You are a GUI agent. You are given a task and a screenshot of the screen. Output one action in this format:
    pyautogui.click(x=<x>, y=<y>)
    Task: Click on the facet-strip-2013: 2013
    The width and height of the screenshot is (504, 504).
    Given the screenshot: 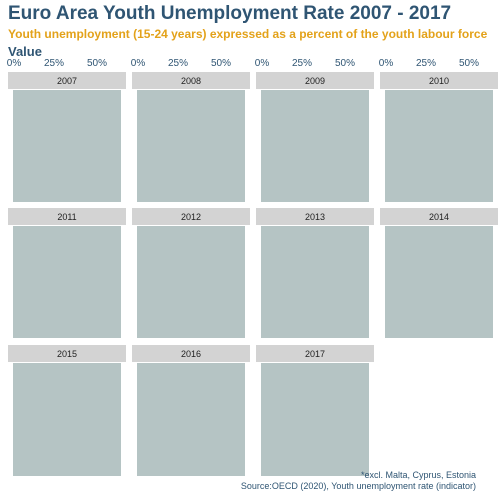 What is the action you would take?
    pyautogui.click(x=315, y=216)
    